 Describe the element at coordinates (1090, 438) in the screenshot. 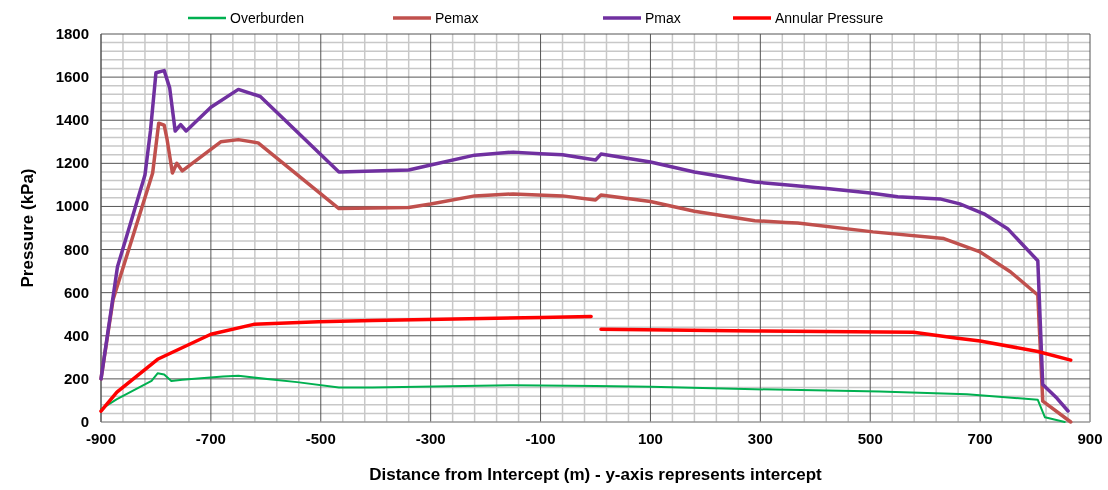

I see `x-tick-label: 900` at that location.